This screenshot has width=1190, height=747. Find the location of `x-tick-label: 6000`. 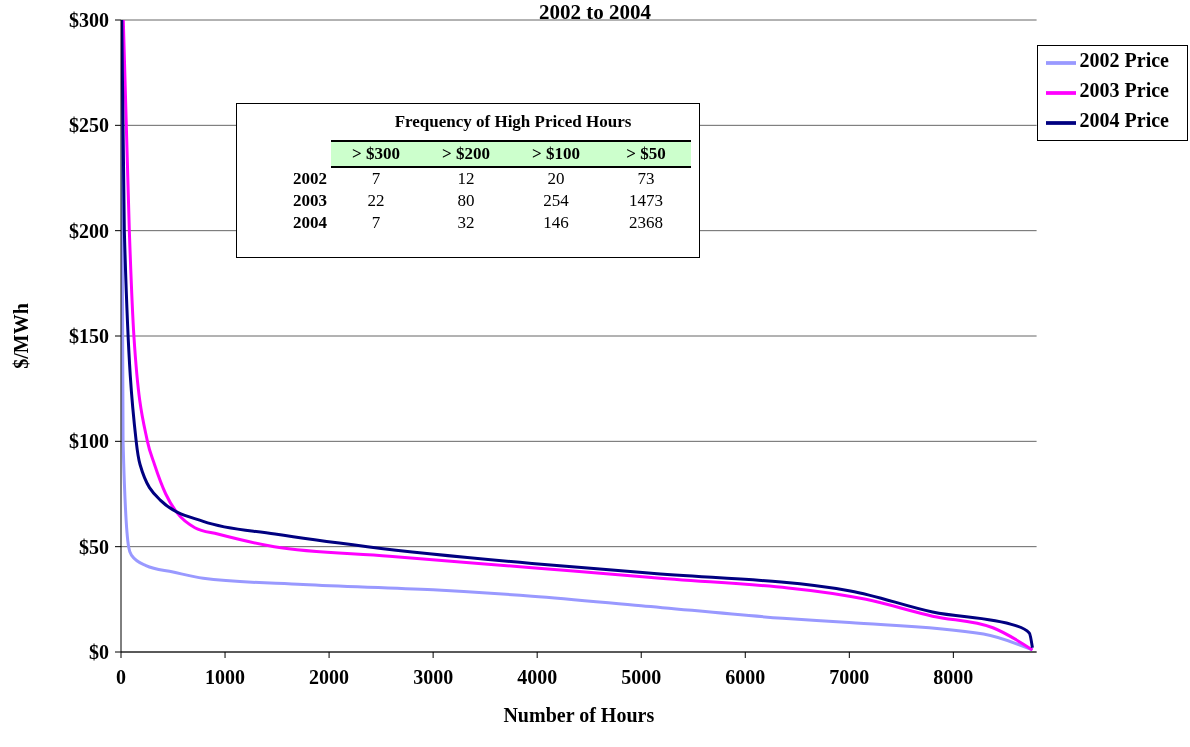

x-tick-label: 6000 is located at coordinates (745, 677).